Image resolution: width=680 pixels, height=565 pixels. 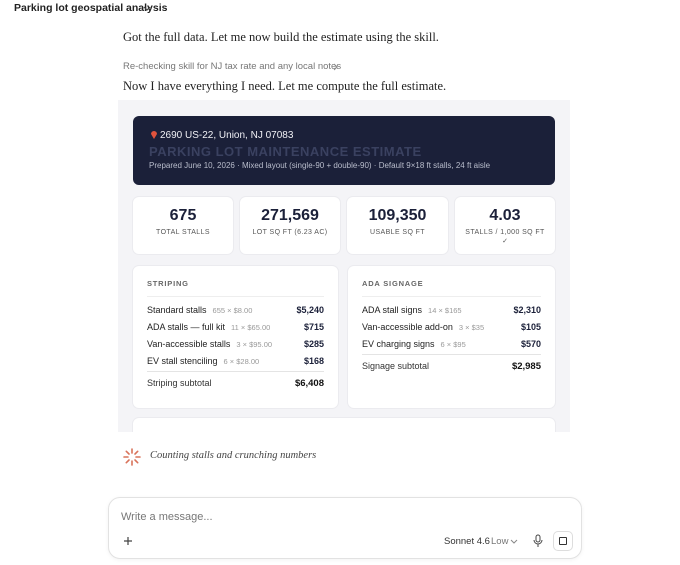 I want to click on pin-icon, so click(x=154, y=135).